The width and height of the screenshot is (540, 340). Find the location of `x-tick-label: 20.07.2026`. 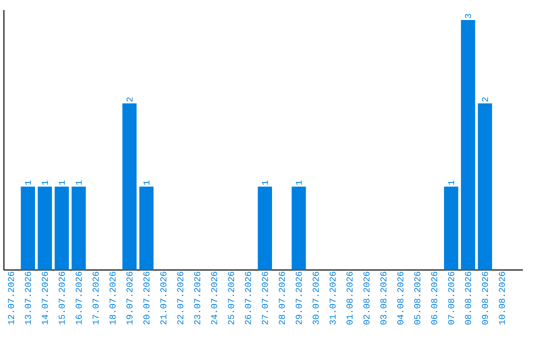

x-tick-label: 20.07.2026 is located at coordinates (146, 298).